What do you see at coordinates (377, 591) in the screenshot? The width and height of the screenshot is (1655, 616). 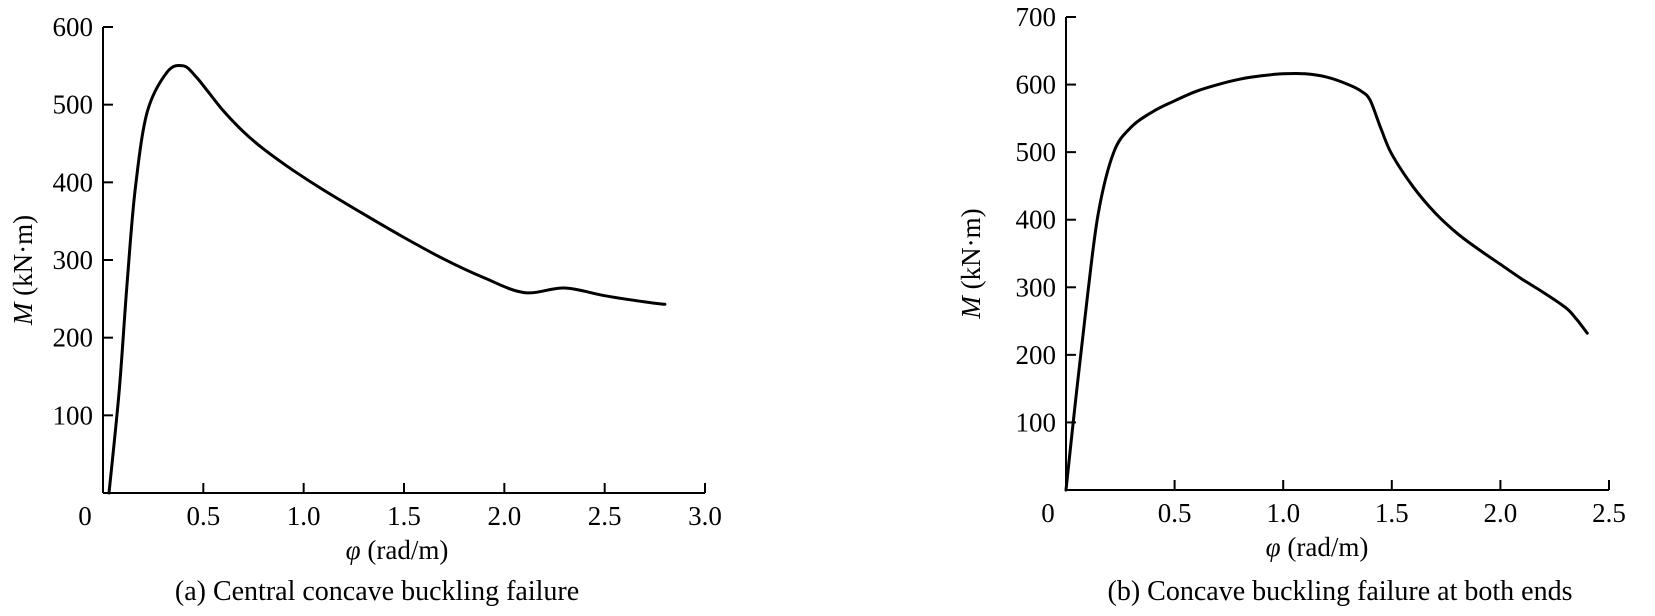 I see `chart-caption: (a) Central concave buckling failure` at bounding box center [377, 591].